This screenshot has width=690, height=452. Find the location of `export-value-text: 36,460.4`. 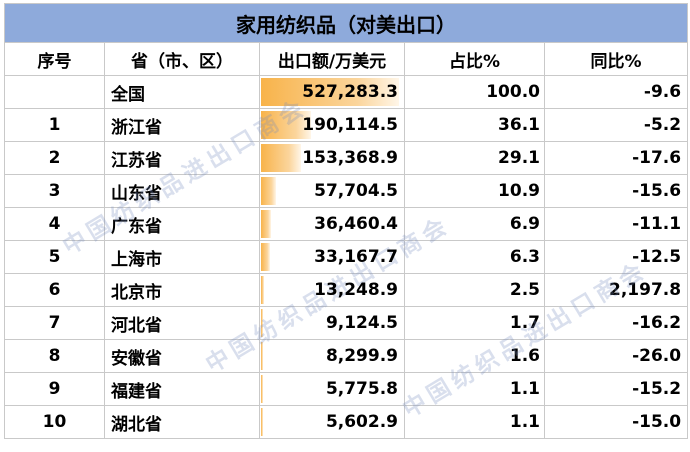

export-value-text: 36,460.4 is located at coordinates (356, 224).